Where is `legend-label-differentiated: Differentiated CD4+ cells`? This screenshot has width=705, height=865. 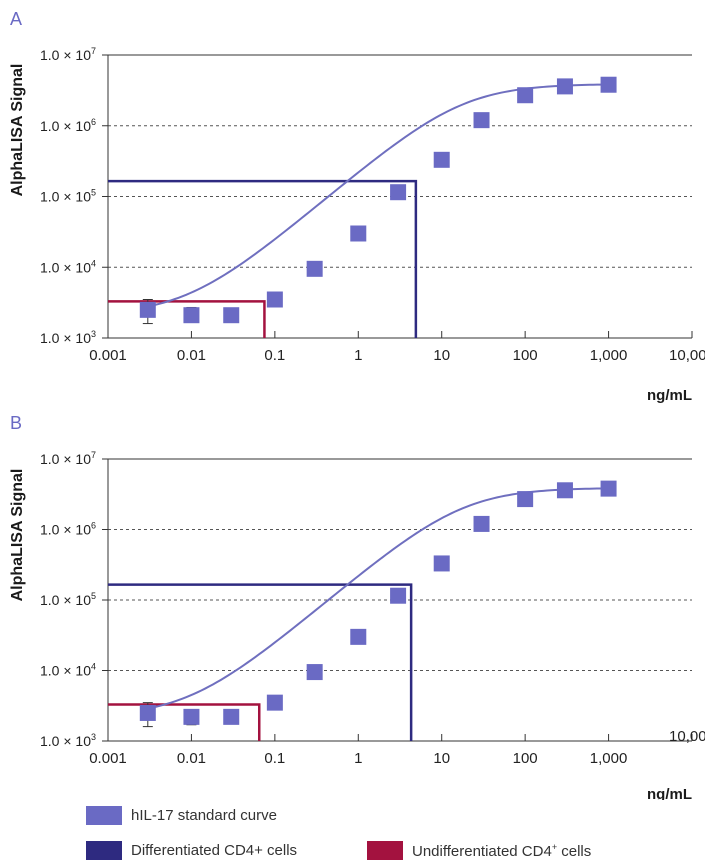
legend-label-differentiated: Differentiated CD4+ cells is located at coordinates (214, 850).